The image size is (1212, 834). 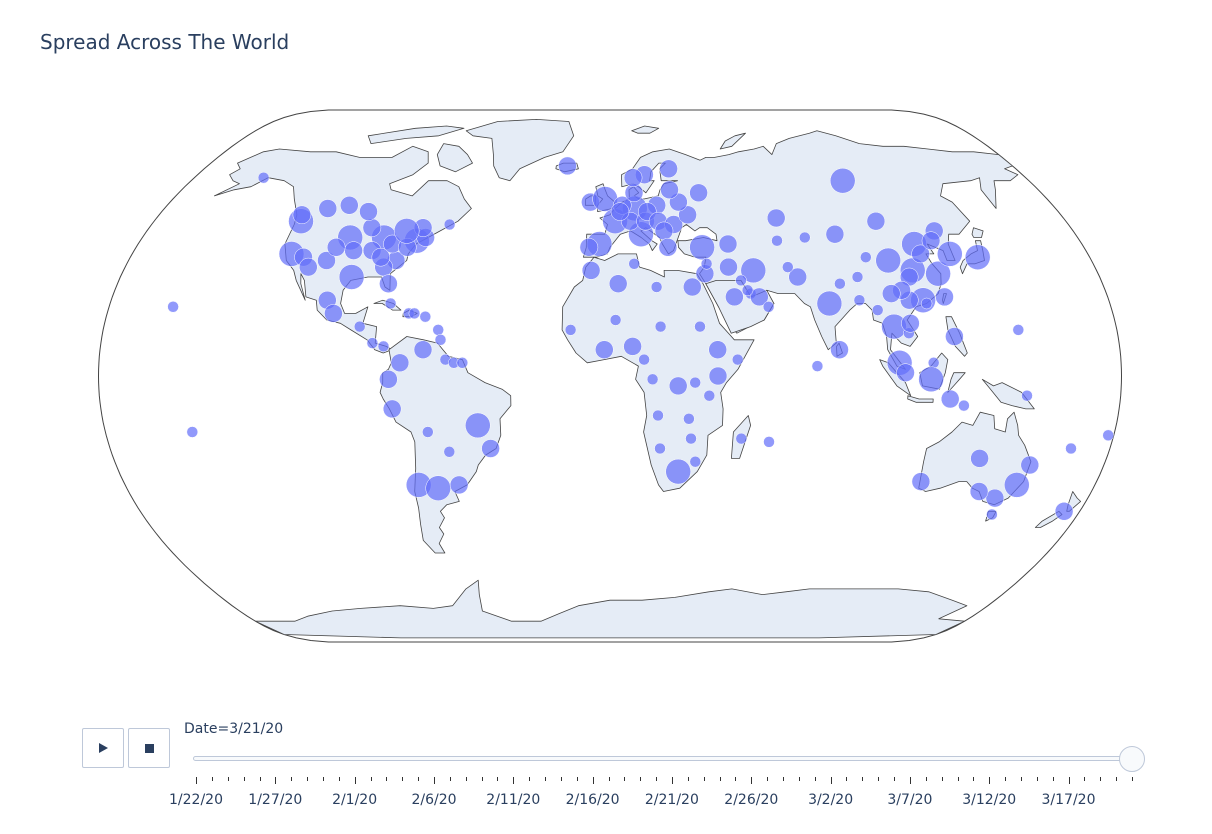 What do you see at coordinates (1132, 759) in the screenshot?
I see `slider-handle` at bounding box center [1132, 759].